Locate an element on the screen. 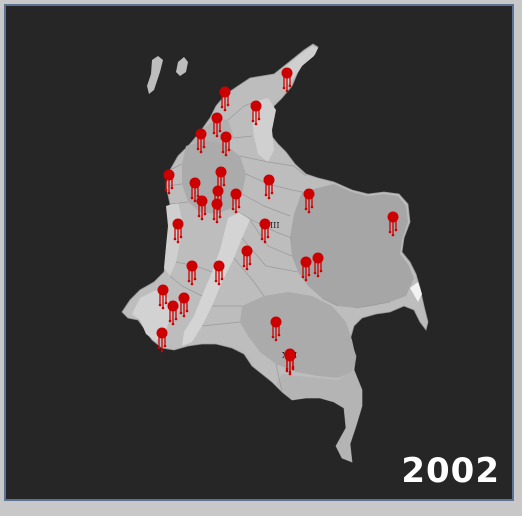  marker-antioquia-central-head is located at coordinates (218, 191).